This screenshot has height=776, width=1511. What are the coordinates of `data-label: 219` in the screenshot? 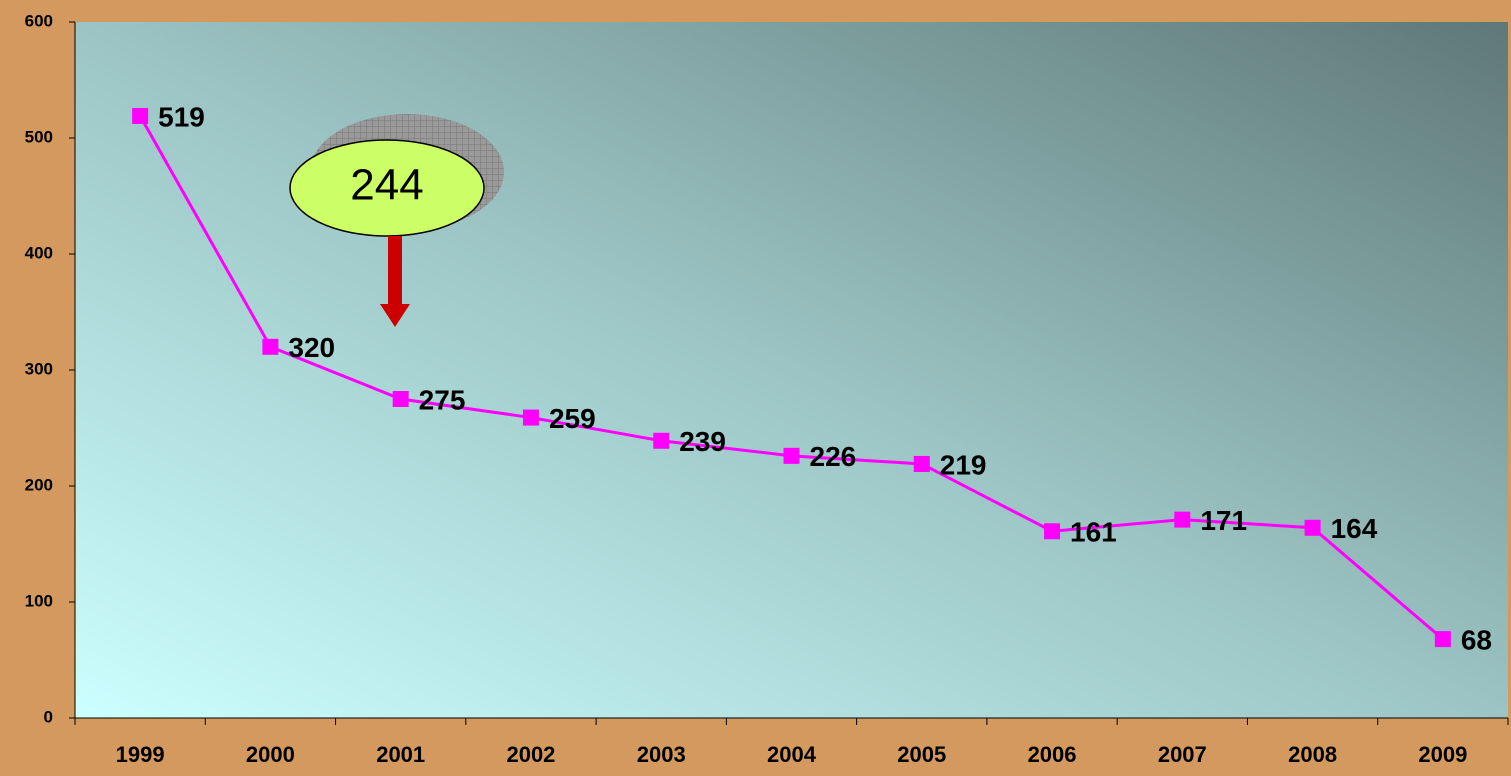 It's located at (963, 464).